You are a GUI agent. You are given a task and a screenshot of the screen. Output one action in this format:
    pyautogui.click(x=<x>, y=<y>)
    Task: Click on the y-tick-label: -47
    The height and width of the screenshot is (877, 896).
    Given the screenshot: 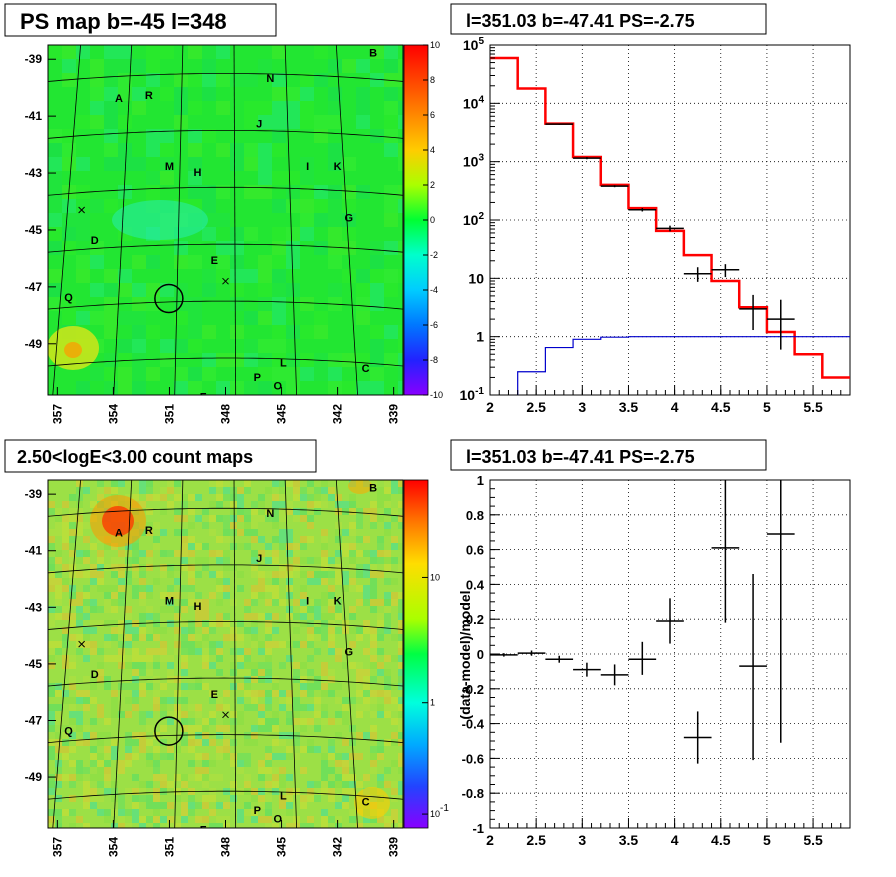 What is the action you would take?
    pyautogui.click(x=34, y=720)
    